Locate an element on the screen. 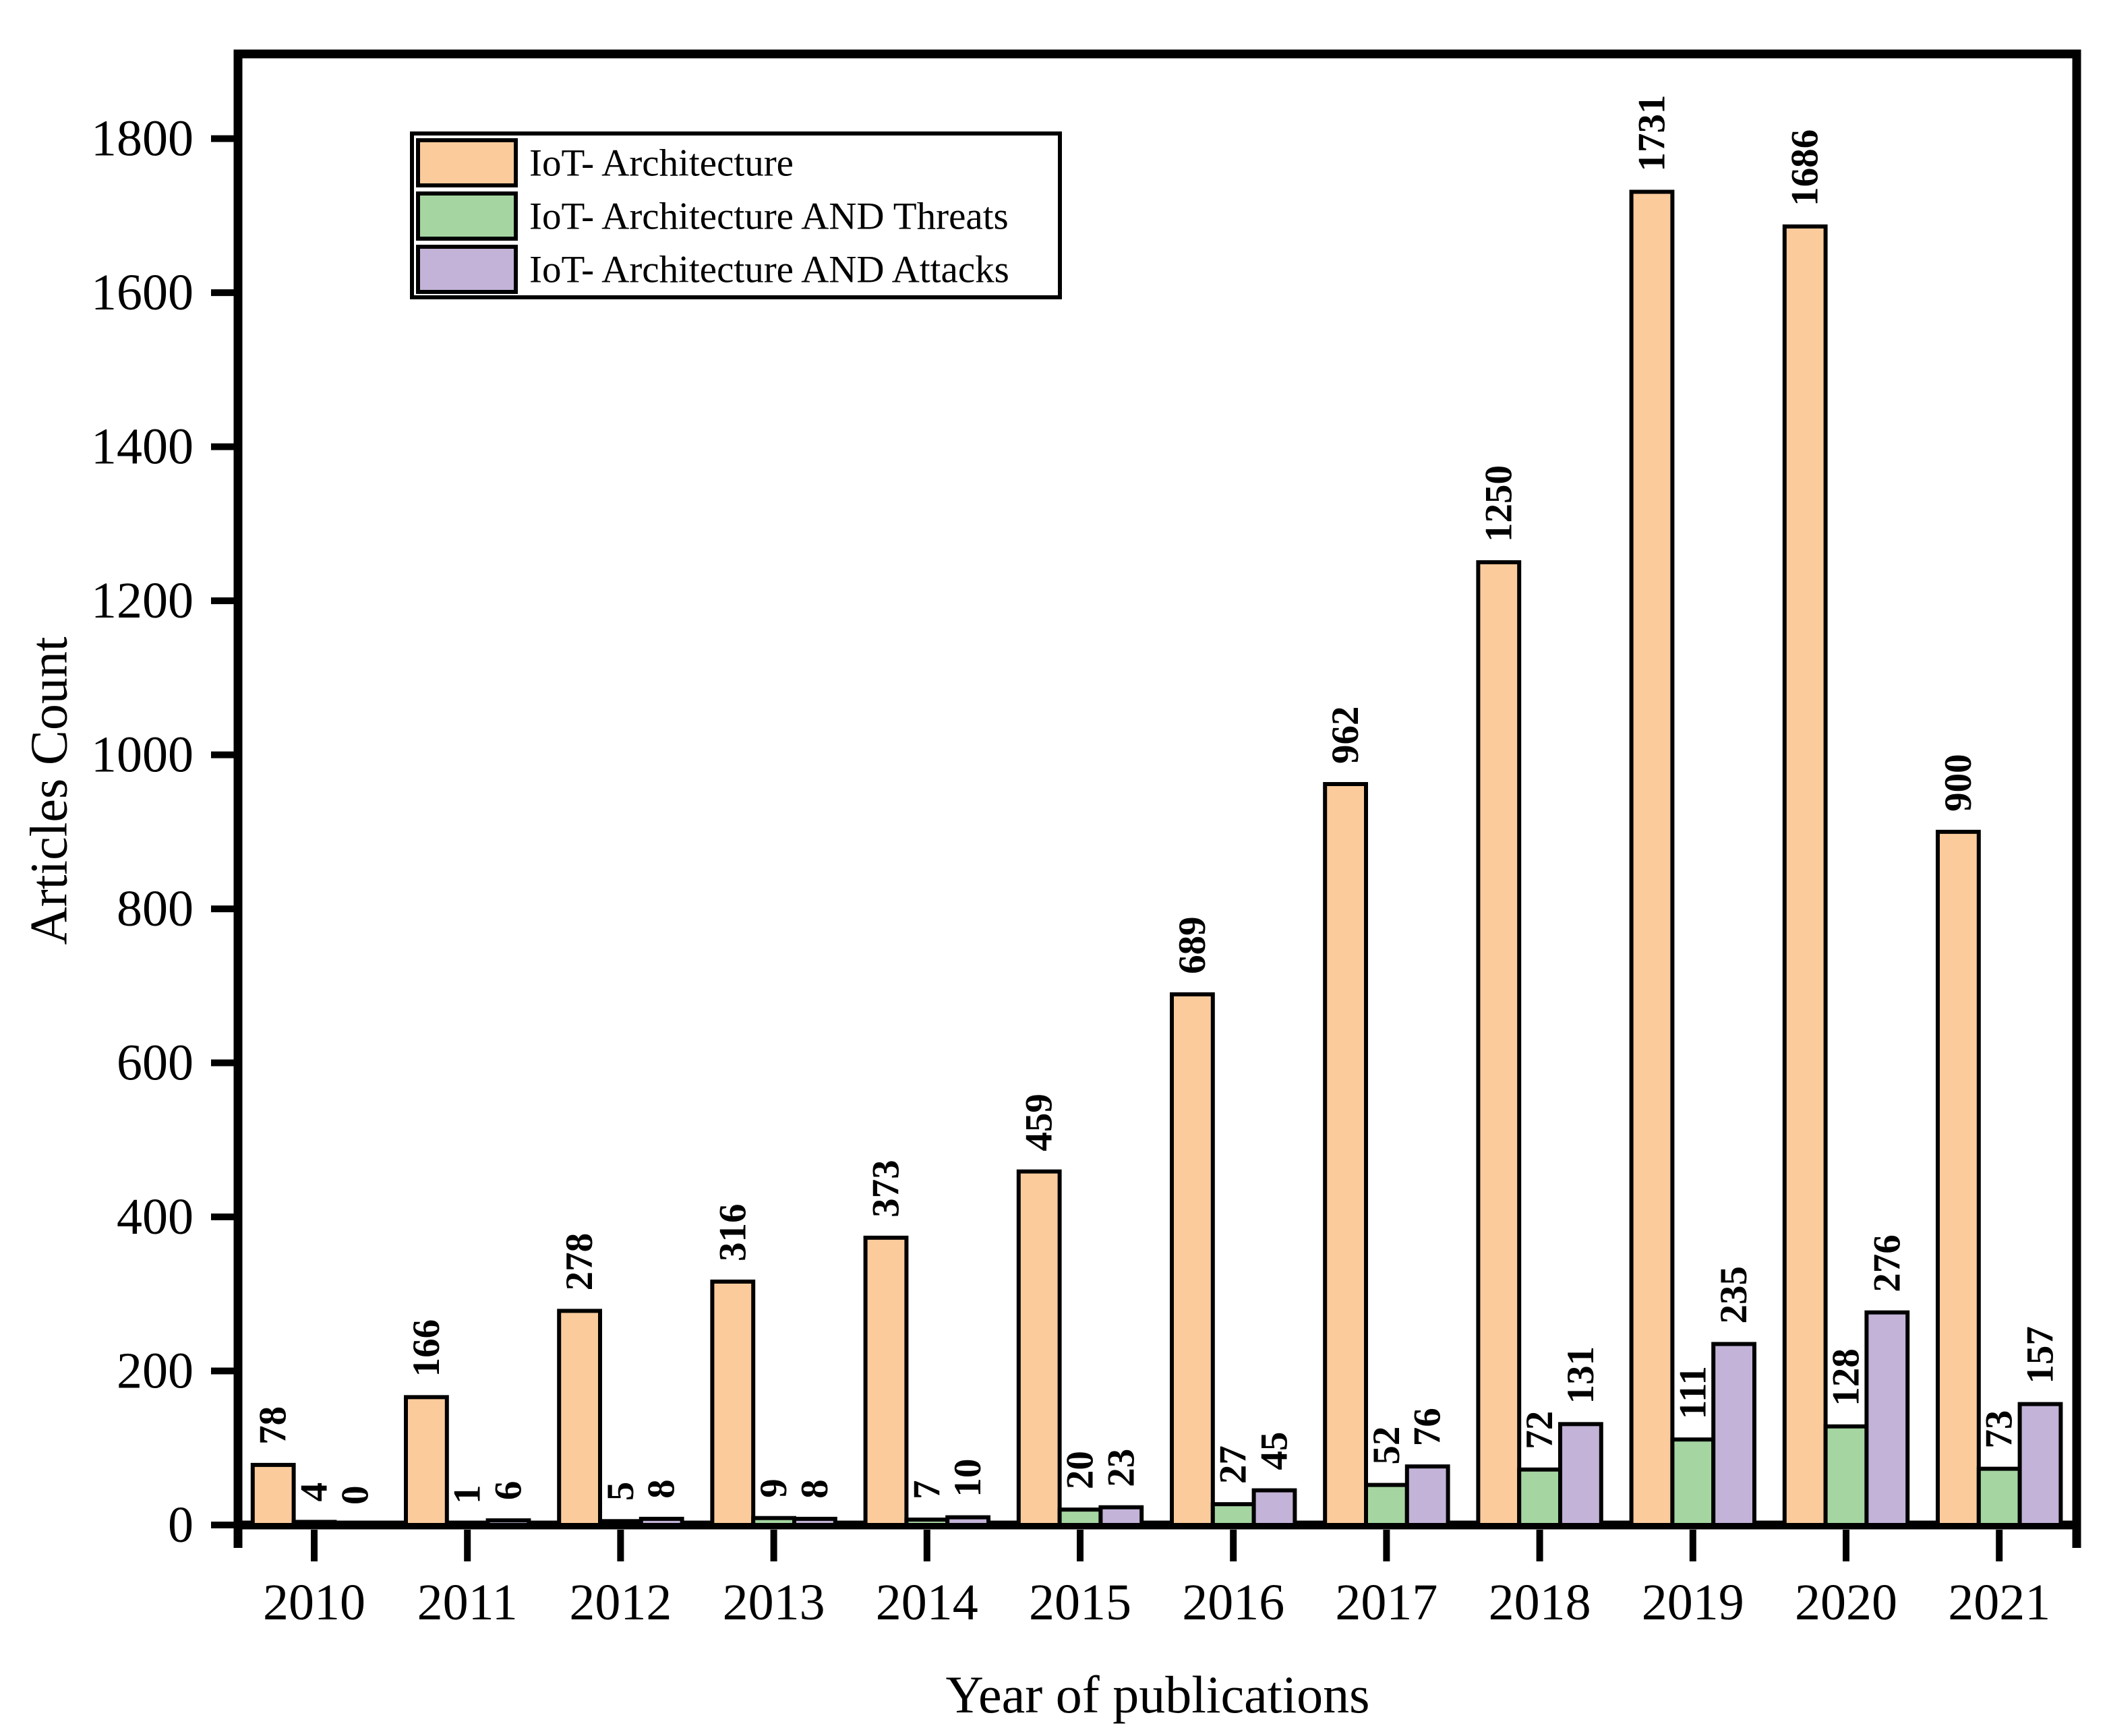  bar-value-label: 27 is located at coordinates (1233, 1465).